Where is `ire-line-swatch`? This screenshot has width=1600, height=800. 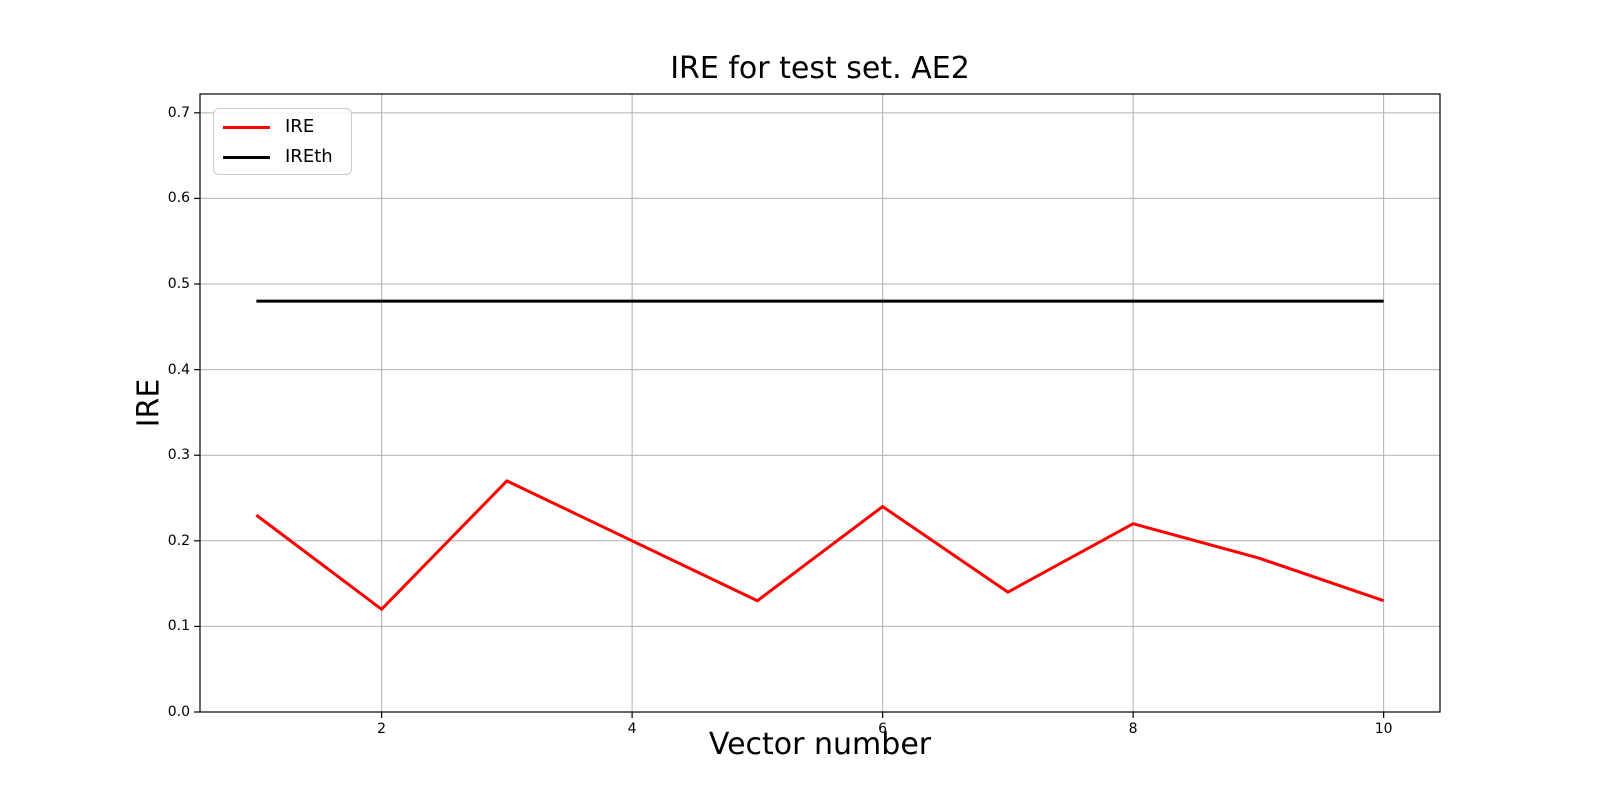 ire-line-swatch is located at coordinates (246, 127).